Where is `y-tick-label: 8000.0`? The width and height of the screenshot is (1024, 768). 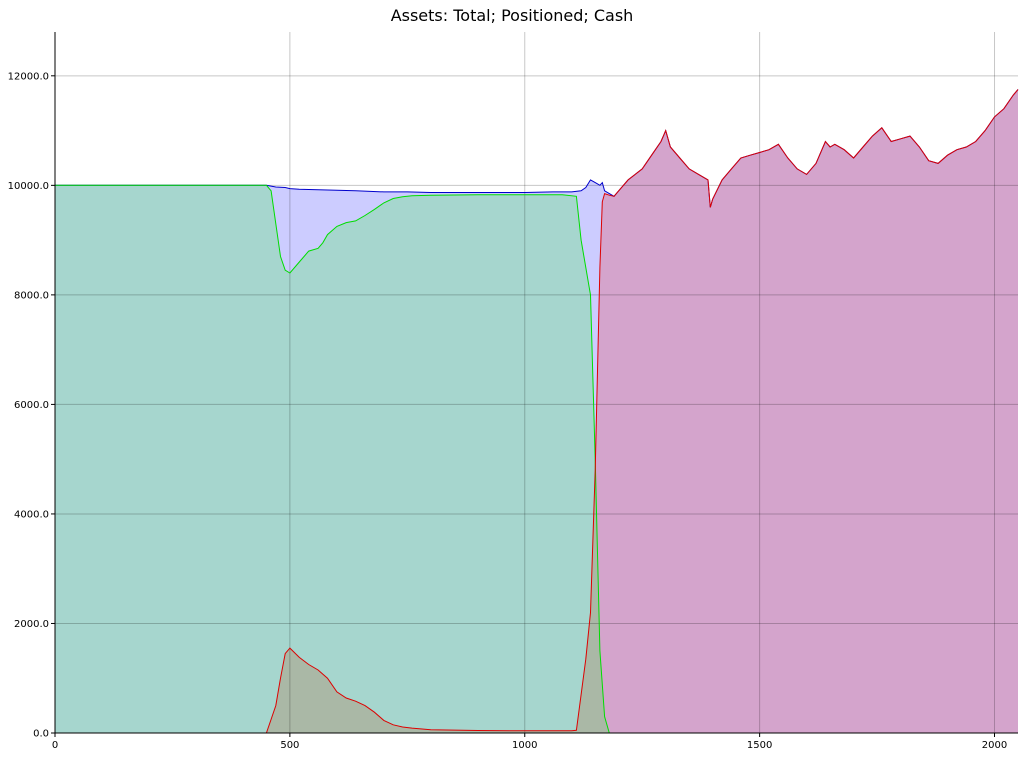 y-tick-label: 8000.0 is located at coordinates (31, 295).